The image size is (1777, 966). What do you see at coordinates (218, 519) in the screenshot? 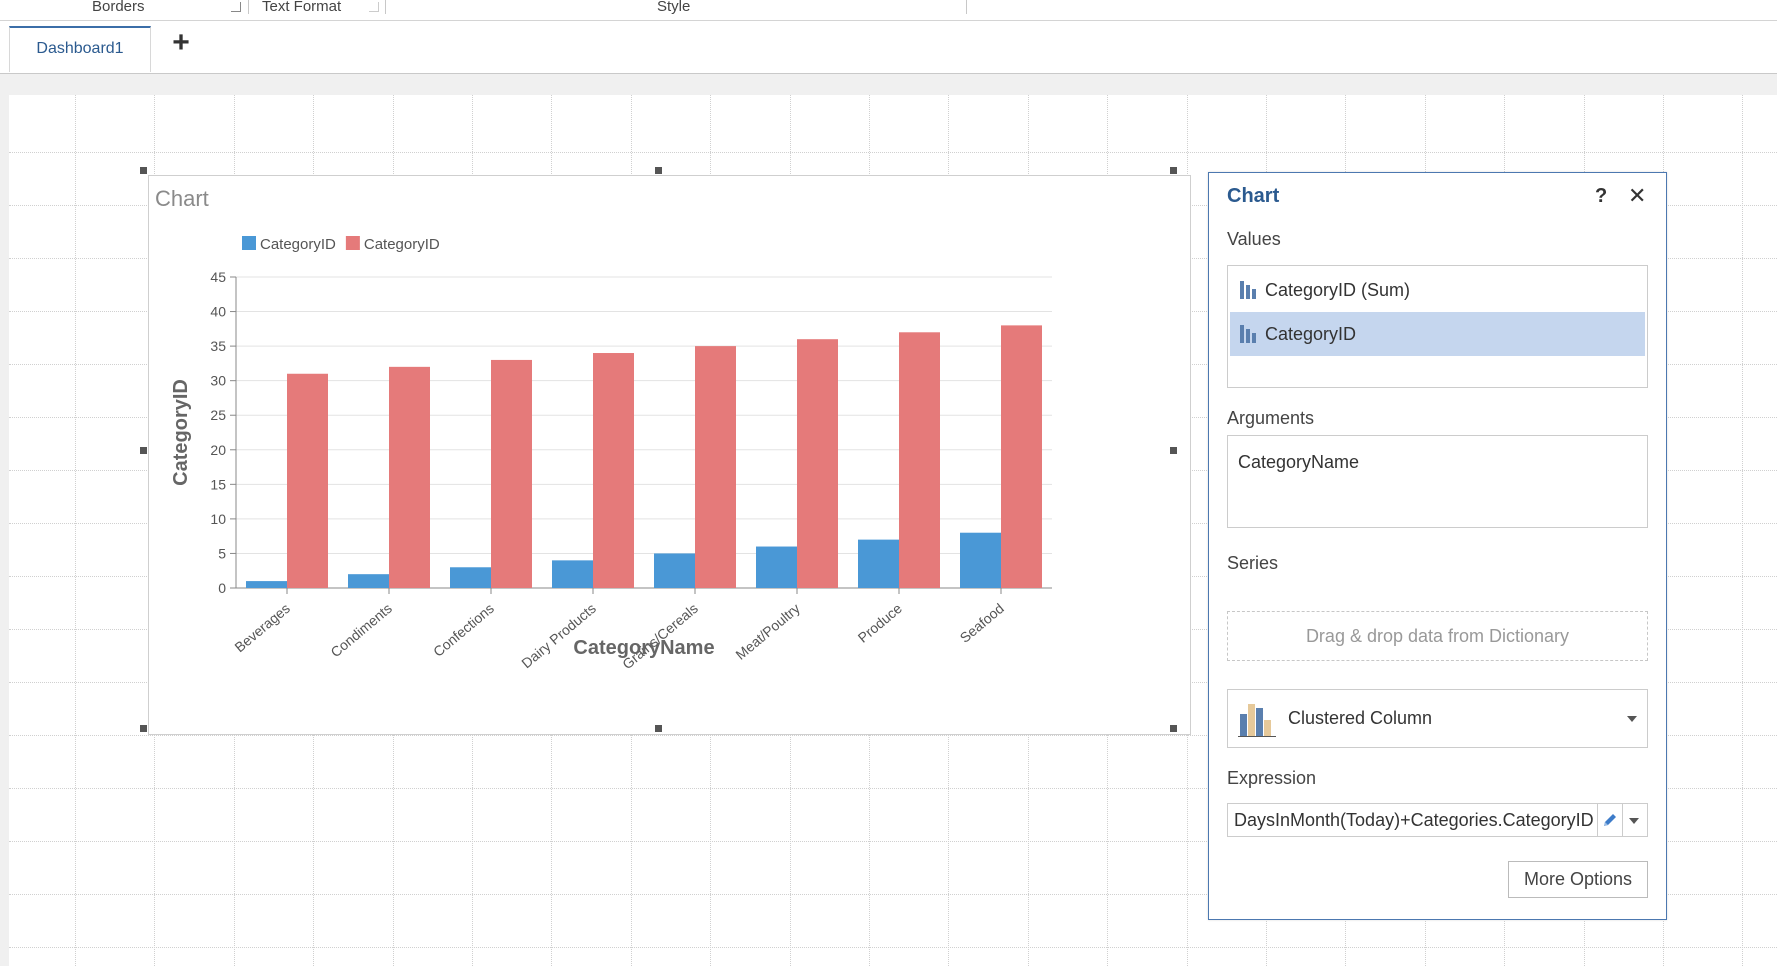
I see `y-tick-label: 10` at bounding box center [218, 519].